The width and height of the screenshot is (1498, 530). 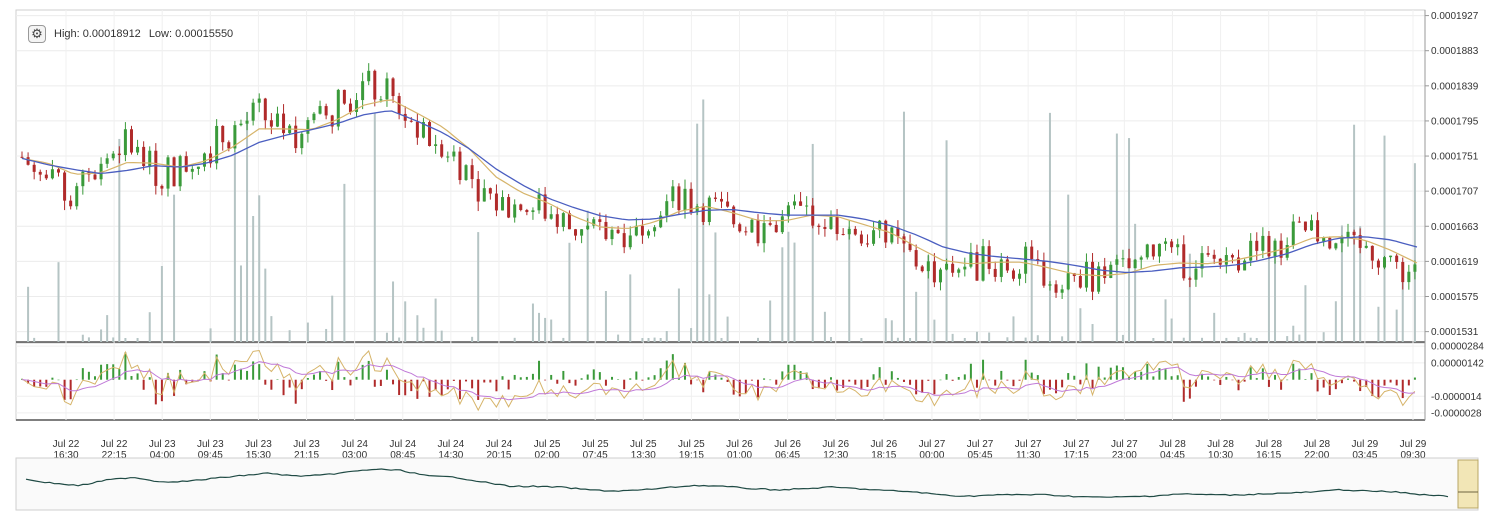 What do you see at coordinates (1457, 347) in the screenshot?
I see `indicator-tick-label: 0.00000284` at bounding box center [1457, 347].